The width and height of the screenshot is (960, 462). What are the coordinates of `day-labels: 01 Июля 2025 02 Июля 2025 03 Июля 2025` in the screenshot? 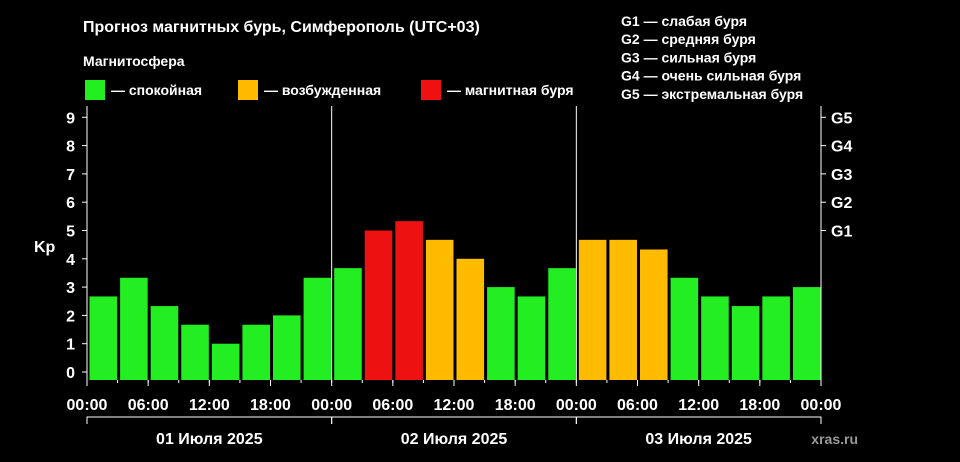 It's located at (454, 432).